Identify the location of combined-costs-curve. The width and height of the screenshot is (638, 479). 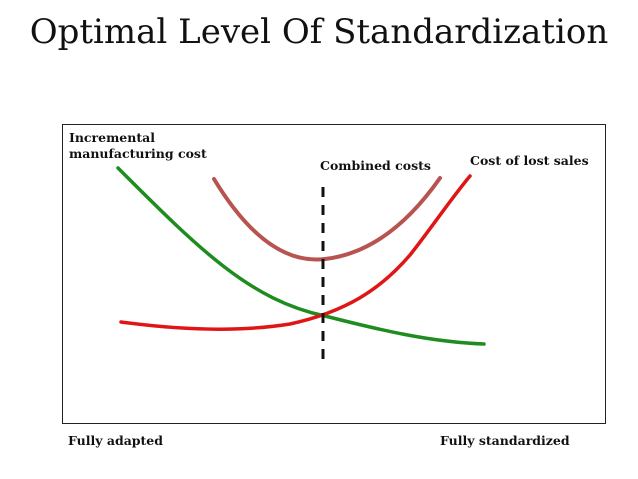
(327, 219).